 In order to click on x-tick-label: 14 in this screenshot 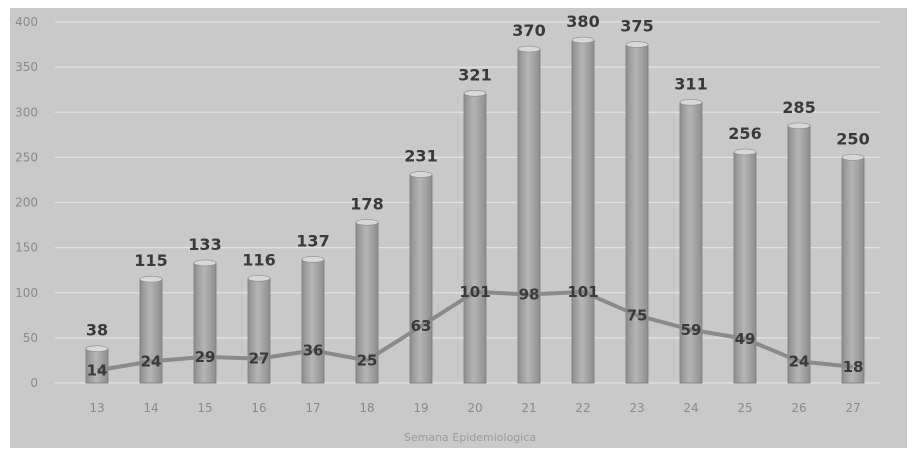, I will do `click(150, 408)`.